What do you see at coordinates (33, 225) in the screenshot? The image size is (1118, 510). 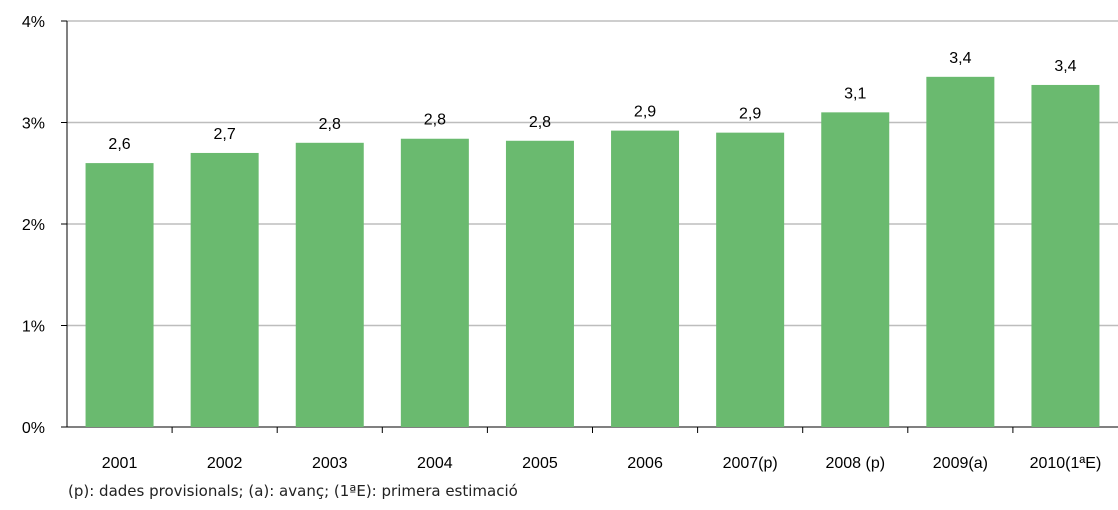 I see `y-tick-label: 2%` at bounding box center [33, 225].